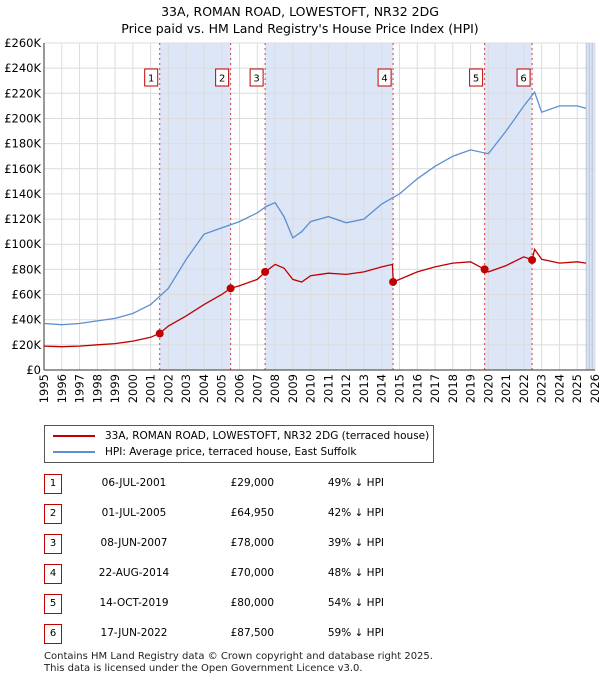  I want to click on sale-row: 5 14-OCT-2019 £80,000 54% ↓ HPI, so click(244, 604).